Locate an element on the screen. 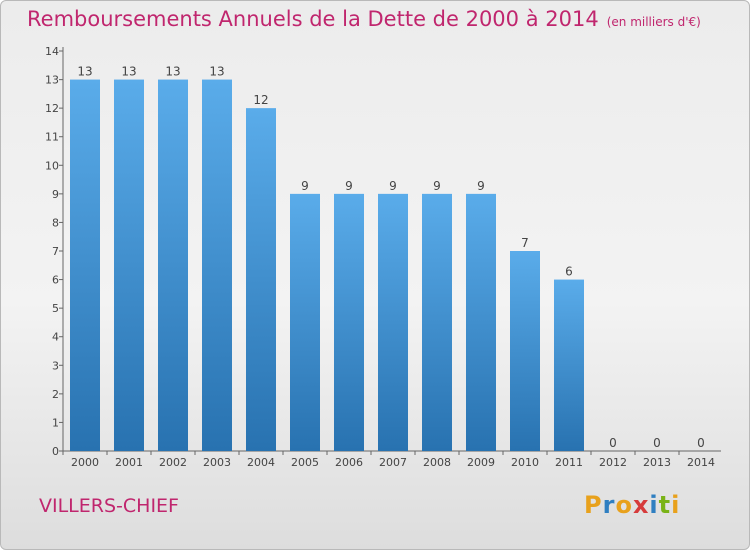 This screenshot has width=750, height=550. logo-letter: t is located at coordinates (665, 505).